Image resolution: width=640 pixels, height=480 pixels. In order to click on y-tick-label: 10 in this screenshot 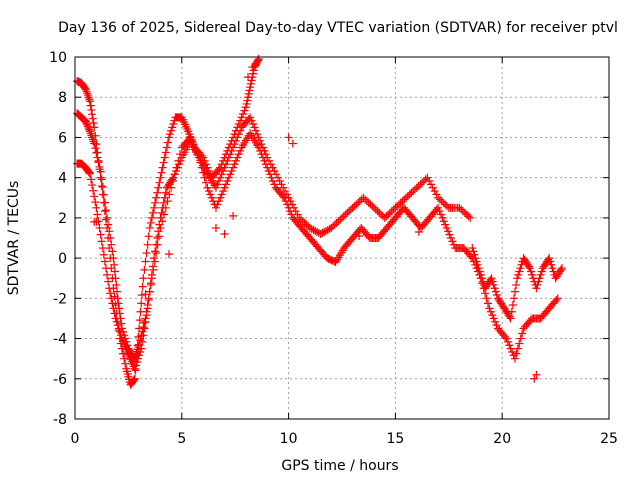, I will do `click(58, 58)`.